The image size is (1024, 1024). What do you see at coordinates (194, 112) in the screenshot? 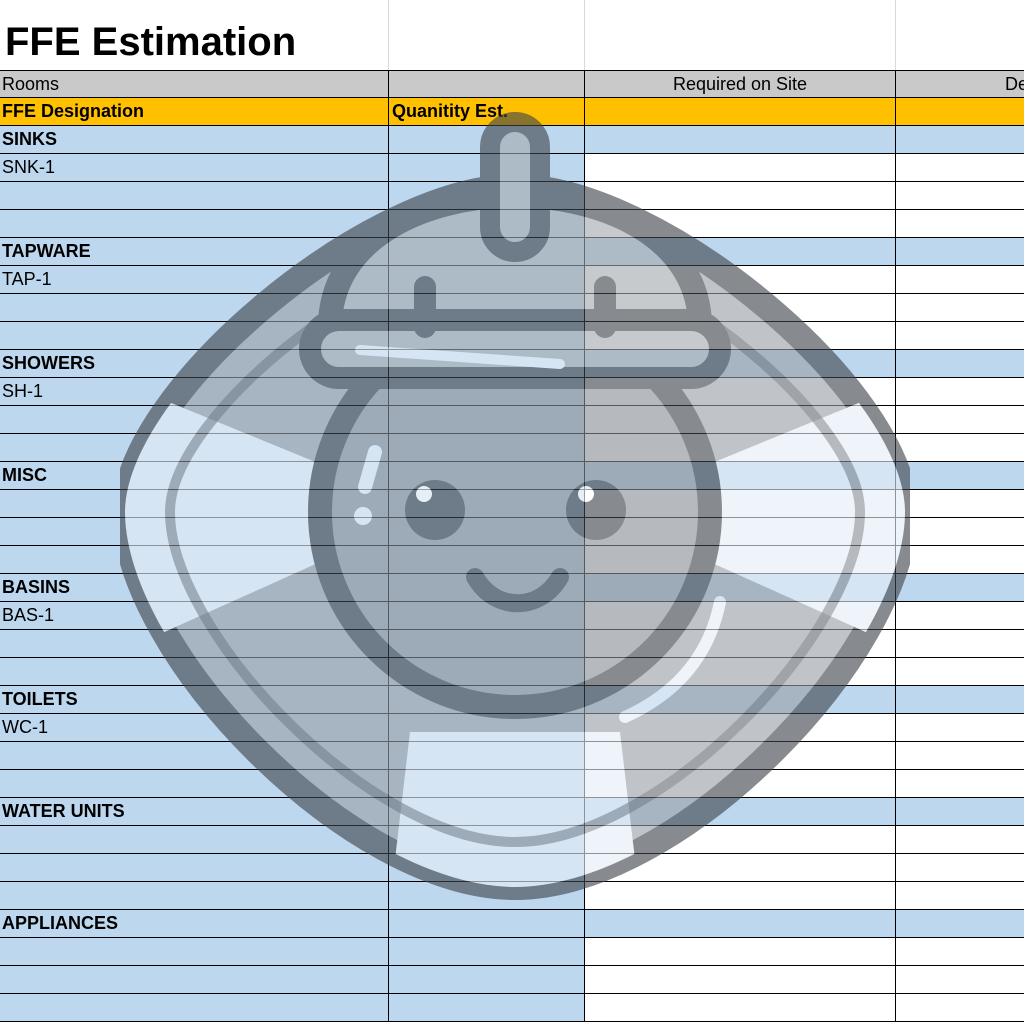
I see `header-cell-ffe-designation: FFE Designation` at bounding box center [194, 112].